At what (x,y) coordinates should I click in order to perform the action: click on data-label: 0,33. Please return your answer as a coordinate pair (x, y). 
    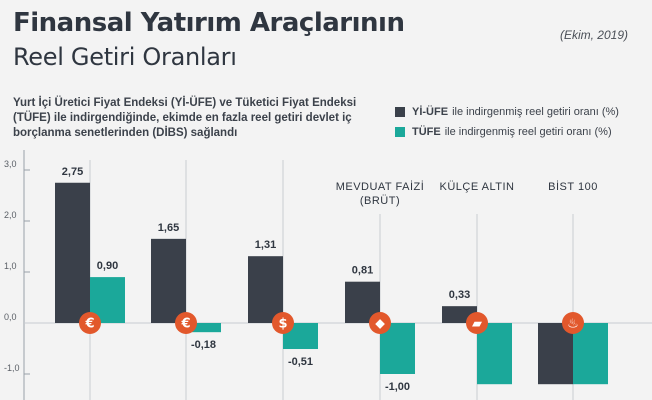
    Looking at the image, I should click on (459, 295).